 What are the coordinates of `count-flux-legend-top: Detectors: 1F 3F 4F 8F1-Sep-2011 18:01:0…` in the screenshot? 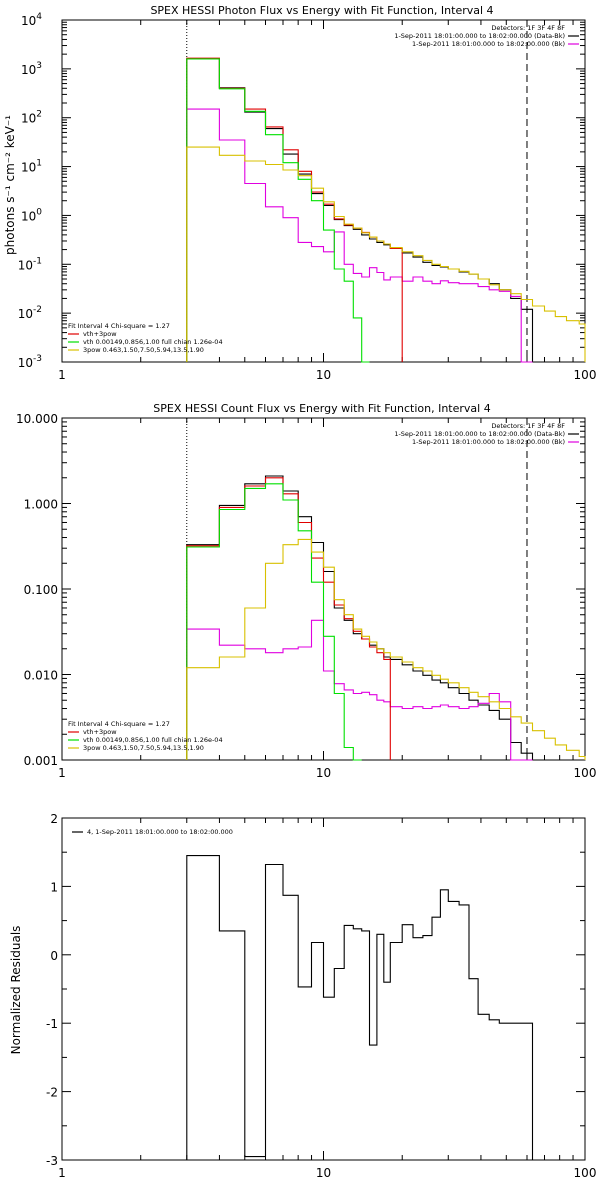 It's located at (486, 434).